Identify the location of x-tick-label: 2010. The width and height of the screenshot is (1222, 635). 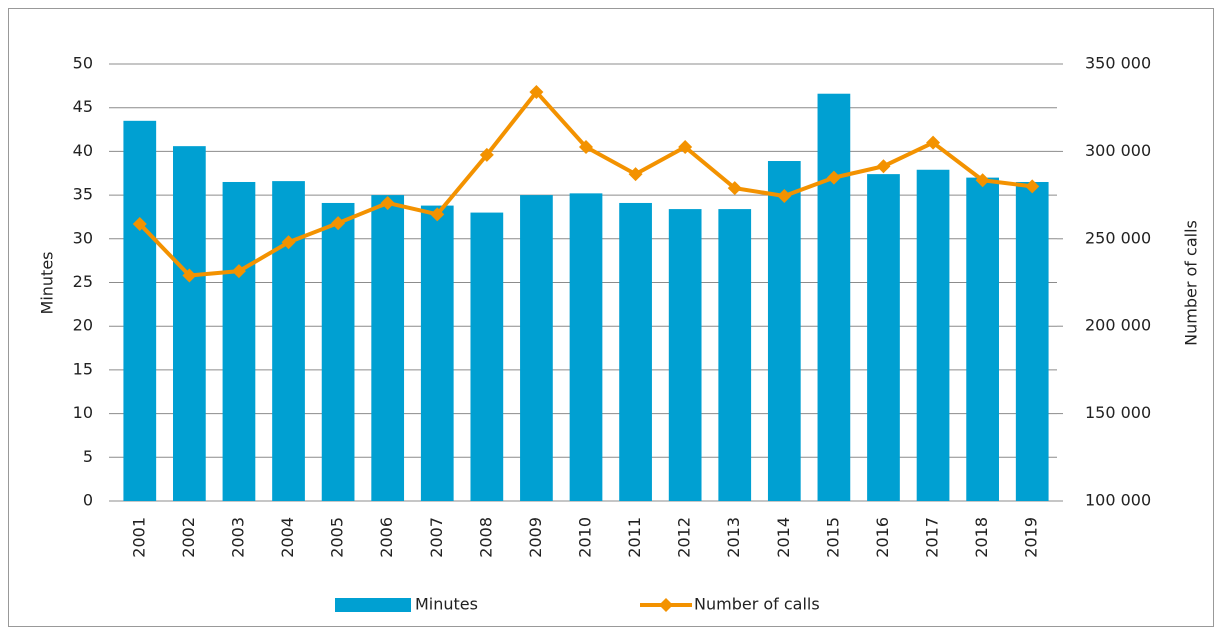
(585, 537).